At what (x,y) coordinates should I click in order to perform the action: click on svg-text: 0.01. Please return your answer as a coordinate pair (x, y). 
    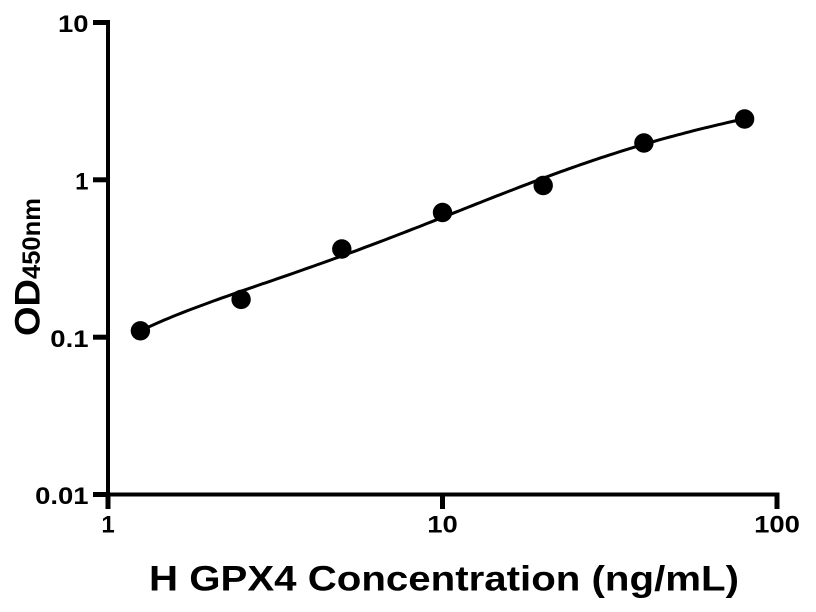
    Looking at the image, I should click on (61, 496).